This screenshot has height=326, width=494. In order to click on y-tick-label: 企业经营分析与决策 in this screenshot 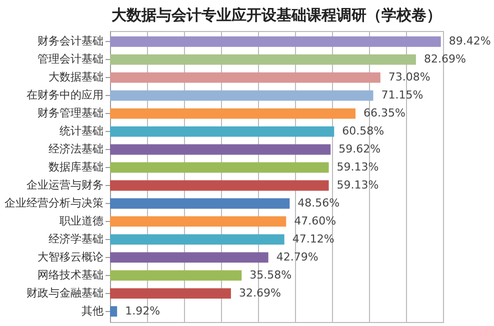, I will do `click(54, 203)`.